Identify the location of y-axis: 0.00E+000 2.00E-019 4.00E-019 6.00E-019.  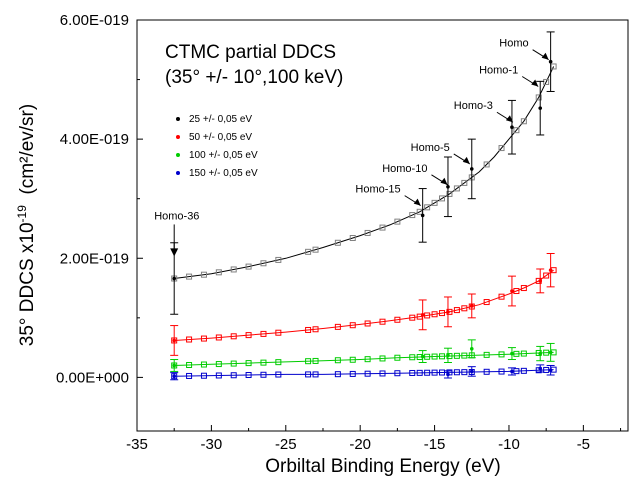
(99, 199).